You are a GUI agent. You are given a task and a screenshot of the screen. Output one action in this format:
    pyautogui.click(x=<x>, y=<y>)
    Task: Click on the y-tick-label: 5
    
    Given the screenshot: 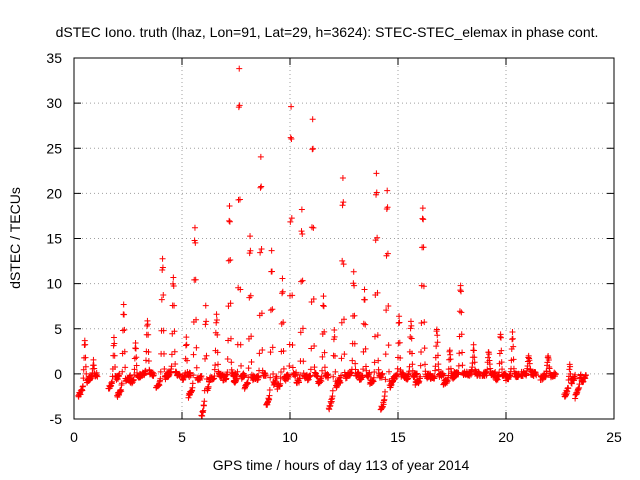 What is the action you would take?
    pyautogui.click(x=58, y=329)
    